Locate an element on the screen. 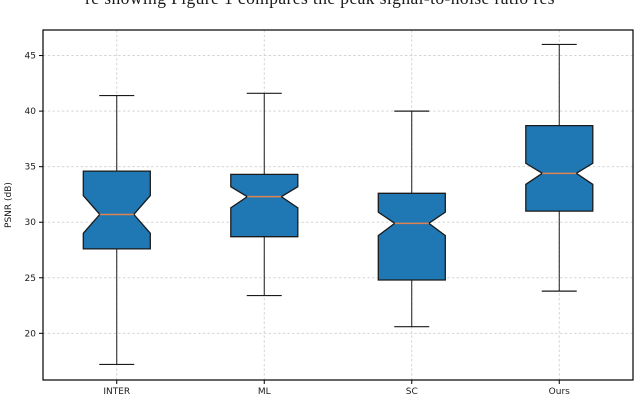 The width and height of the screenshot is (640, 407). box-INTER is located at coordinates (116, 230).